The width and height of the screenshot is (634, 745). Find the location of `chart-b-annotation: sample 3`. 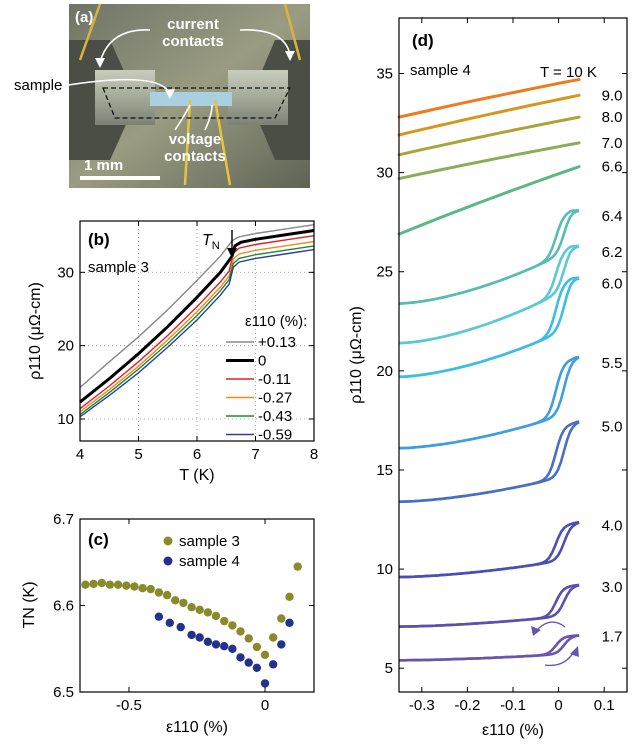

chart-b-annotation: sample 3 is located at coordinates (118, 267).